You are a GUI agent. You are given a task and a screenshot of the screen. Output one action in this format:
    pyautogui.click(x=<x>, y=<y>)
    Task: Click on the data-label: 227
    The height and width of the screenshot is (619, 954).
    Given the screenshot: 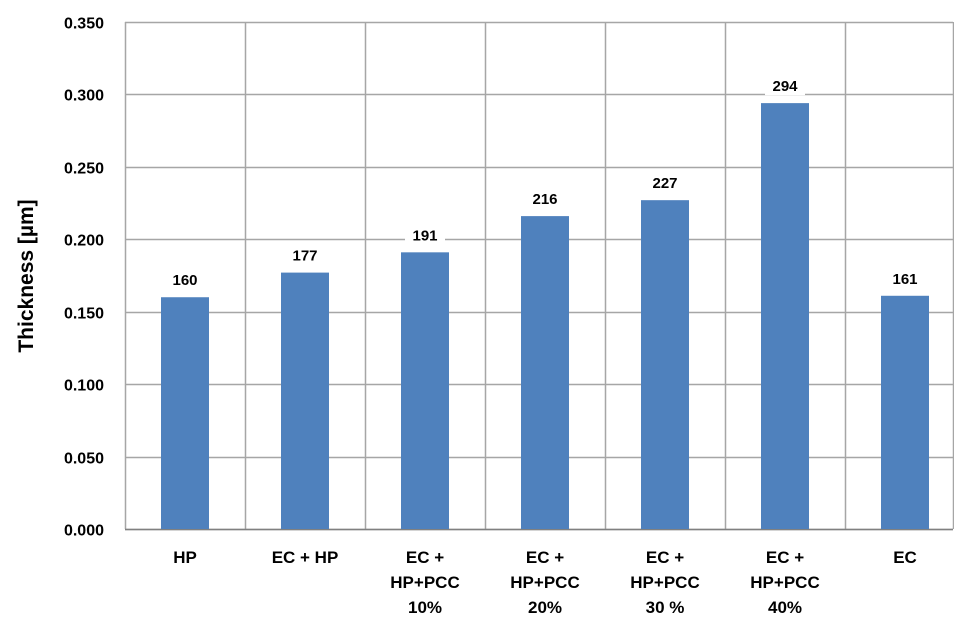 What is the action you would take?
    pyautogui.click(x=664, y=183)
    